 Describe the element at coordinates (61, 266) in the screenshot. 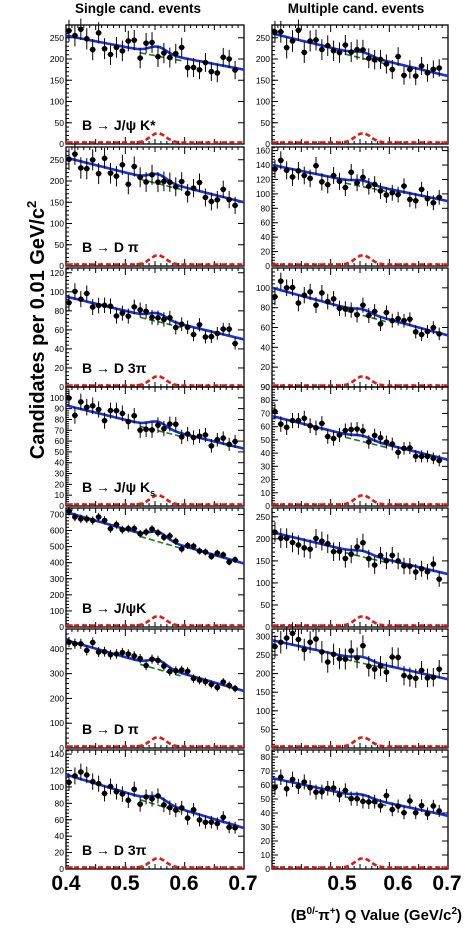

I see `y-tick-label: 0` at that location.